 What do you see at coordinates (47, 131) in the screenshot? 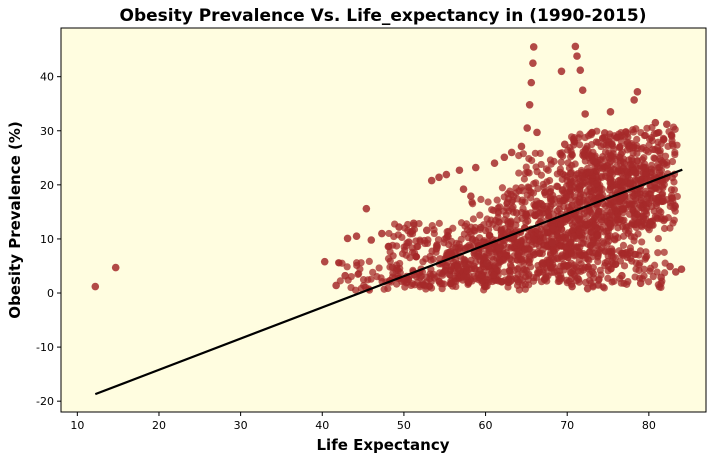
I see `y-tick-label: 30` at bounding box center [47, 131].